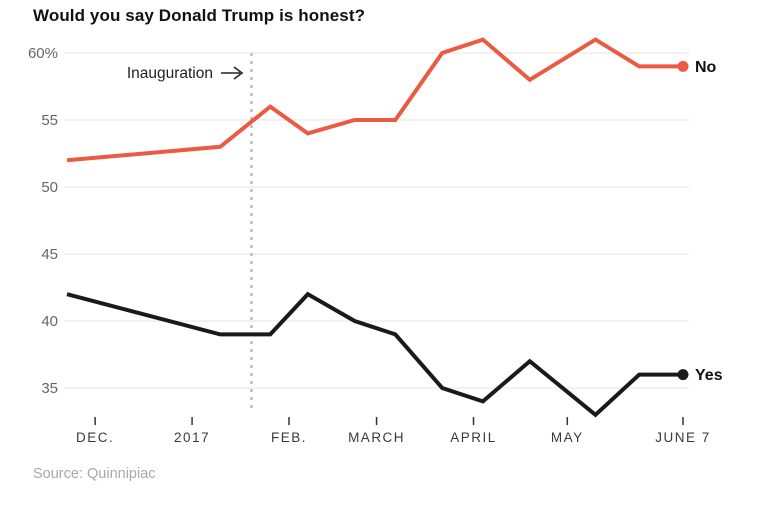 This screenshot has width=760, height=513. I want to click on x-axis-label: MARCH, so click(376, 437).